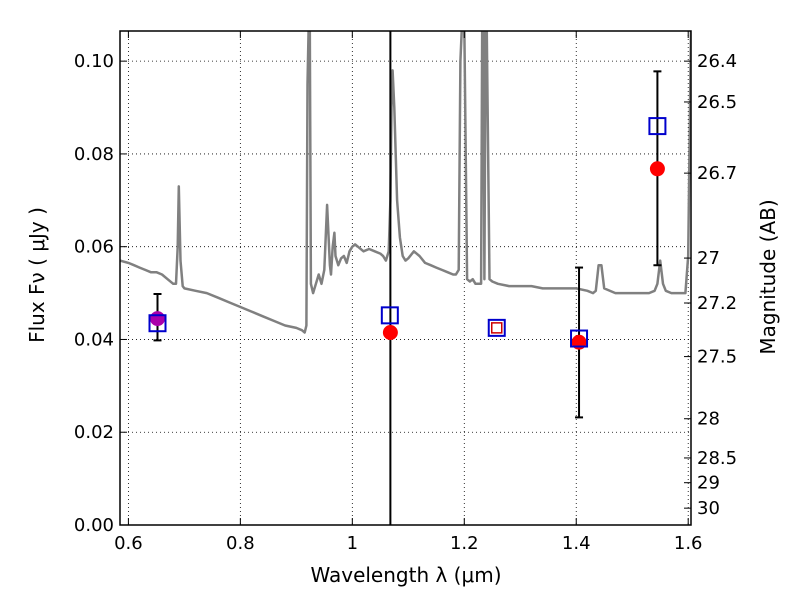  What do you see at coordinates (37, 275) in the screenshot?
I see `y-axis-title: Flux Fν ( μJy )` at bounding box center [37, 275].